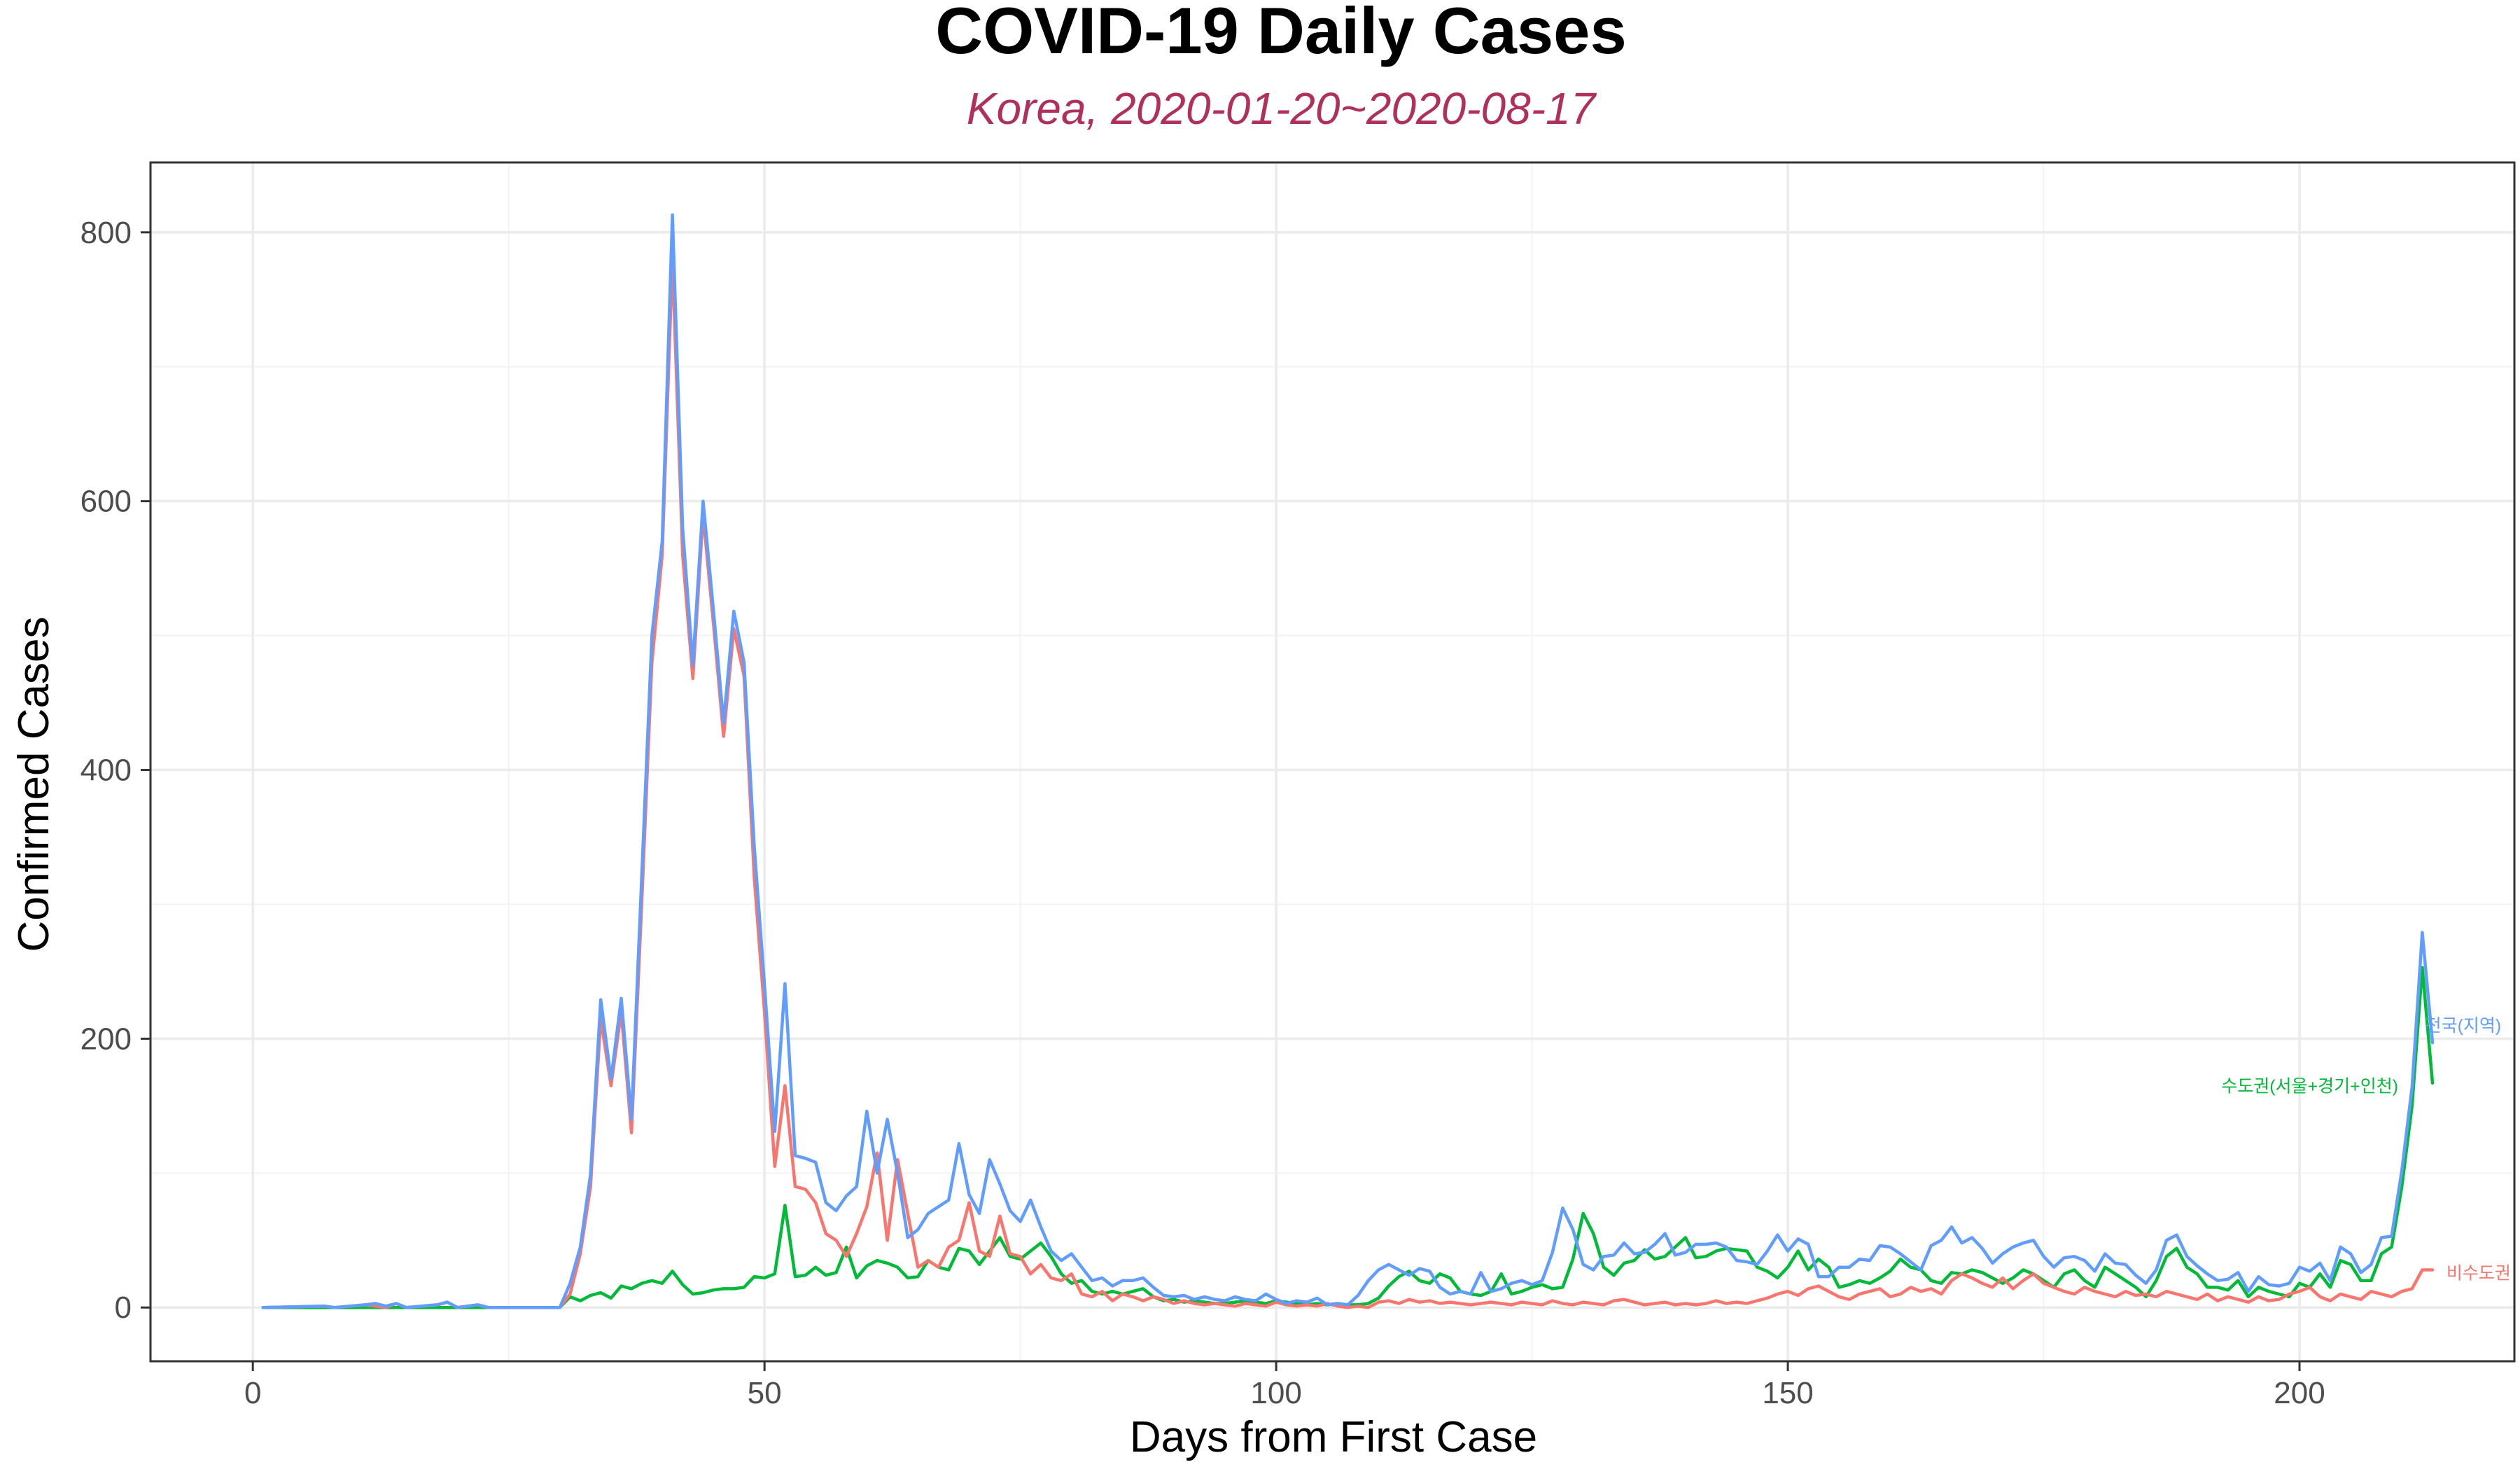  I want to click on y-tick-label: 200, so click(106, 1039).